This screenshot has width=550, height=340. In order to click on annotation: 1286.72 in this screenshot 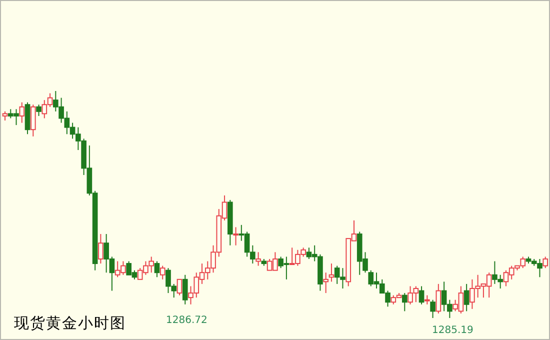, I will do `click(187, 320)`.